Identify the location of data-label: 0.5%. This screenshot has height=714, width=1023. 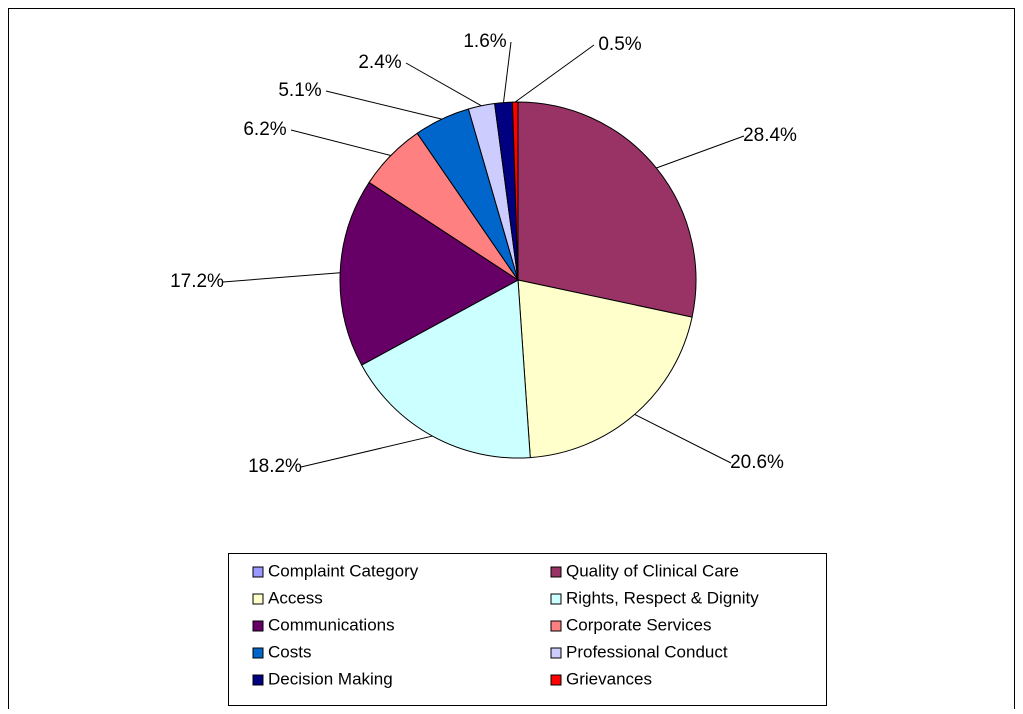
(619, 44).